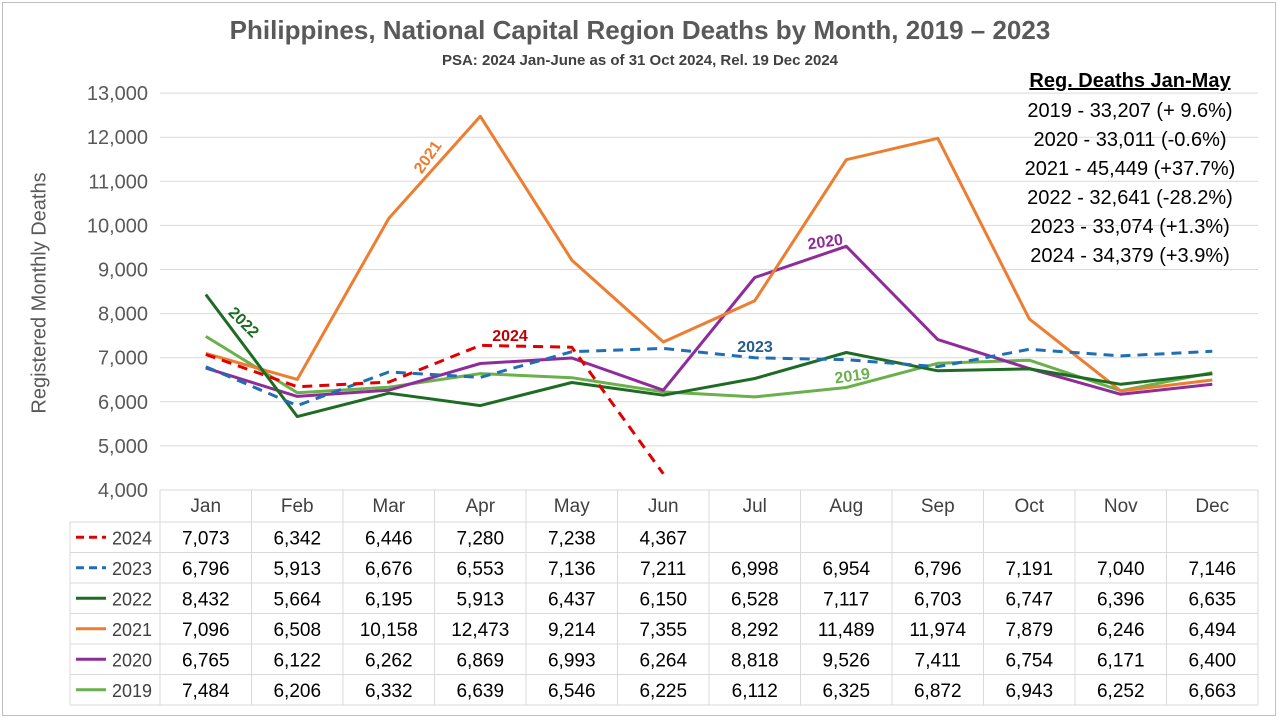  What do you see at coordinates (1029, 569) in the screenshot?
I see `table-cell: 7,191` at bounding box center [1029, 569].